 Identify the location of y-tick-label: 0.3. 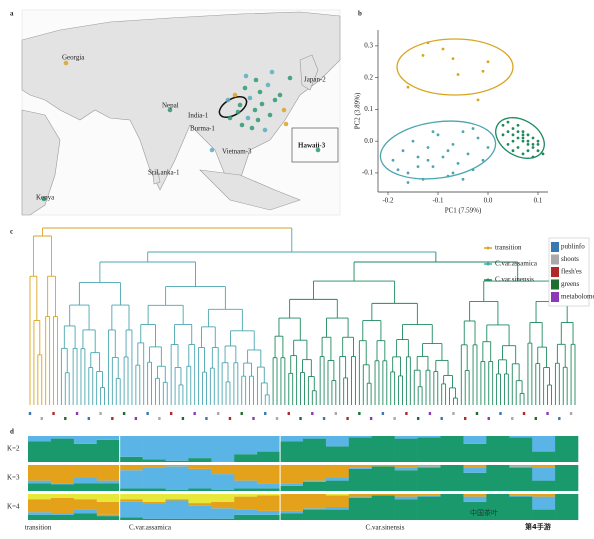
(368, 45).